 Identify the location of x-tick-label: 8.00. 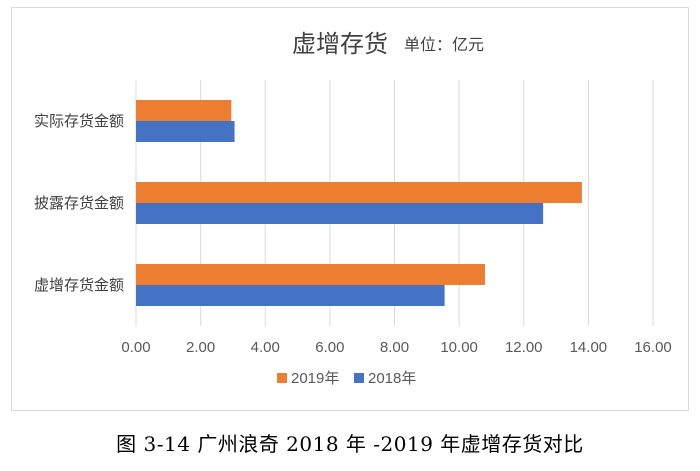
(394, 347).